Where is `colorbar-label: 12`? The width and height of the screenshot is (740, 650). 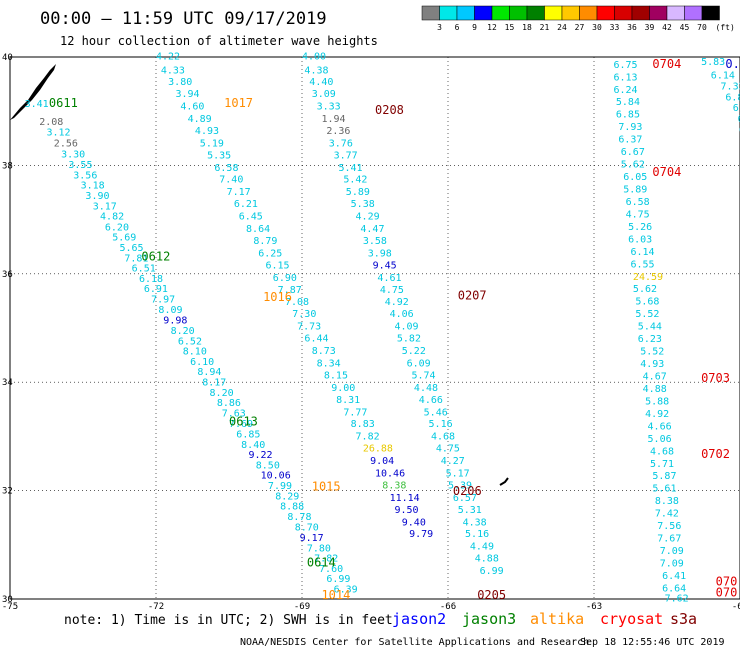
colorbar-label: 12 is located at coordinates (492, 27).